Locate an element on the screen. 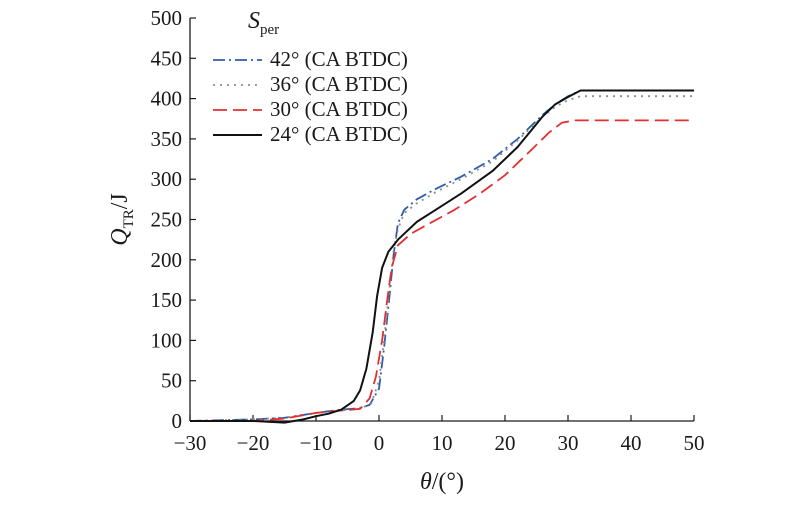 The image size is (800, 507). x-tick-label: −30 is located at coordinates (190, 443).